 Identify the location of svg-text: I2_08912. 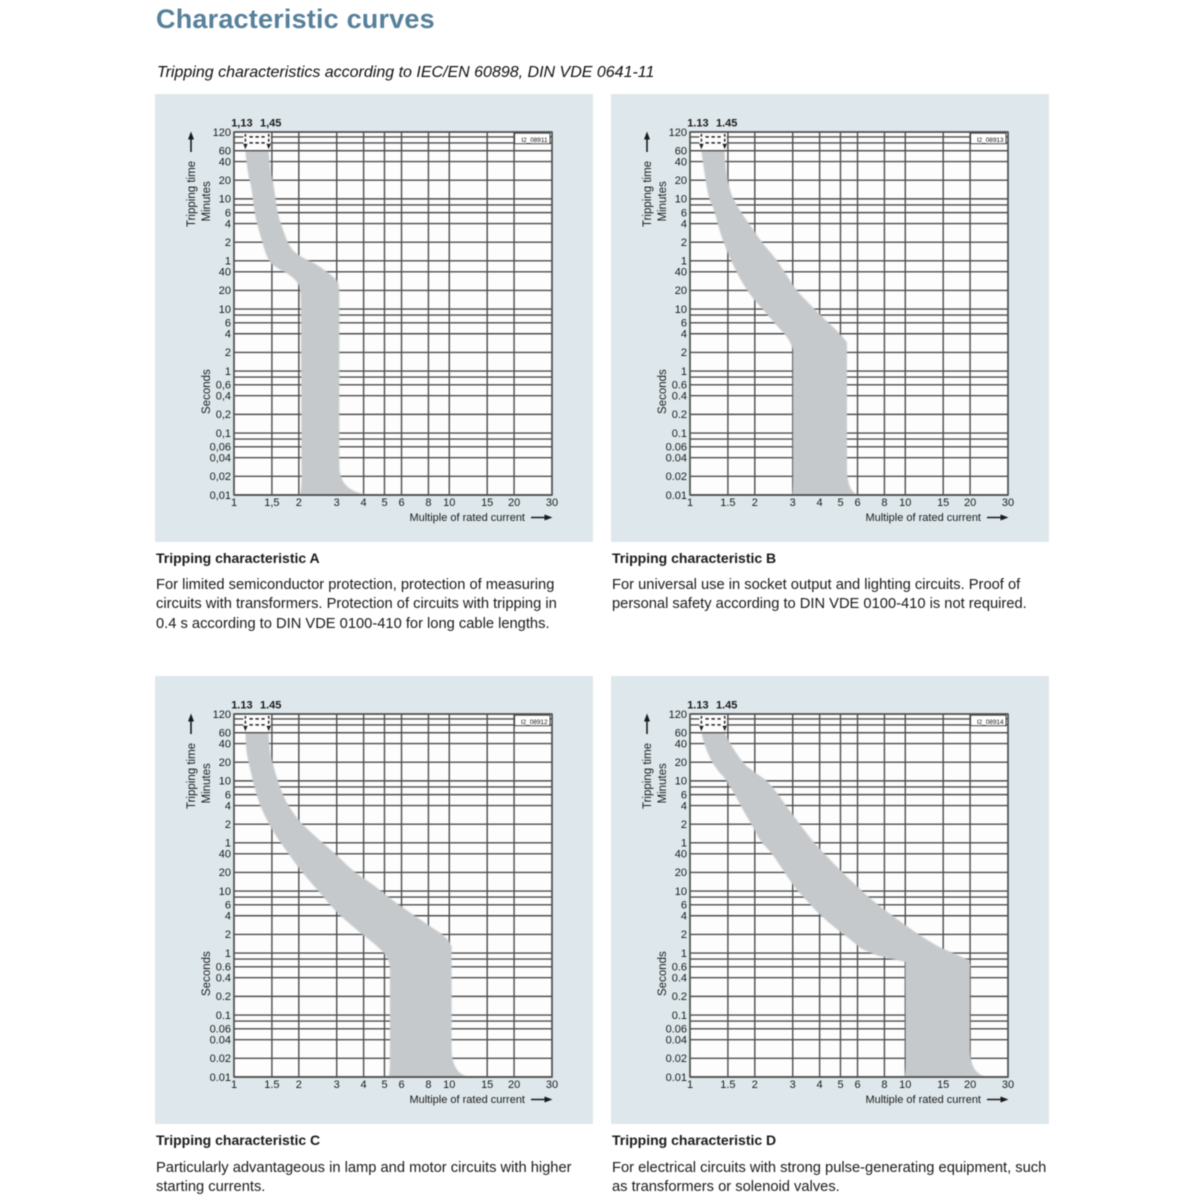
(534, 722).